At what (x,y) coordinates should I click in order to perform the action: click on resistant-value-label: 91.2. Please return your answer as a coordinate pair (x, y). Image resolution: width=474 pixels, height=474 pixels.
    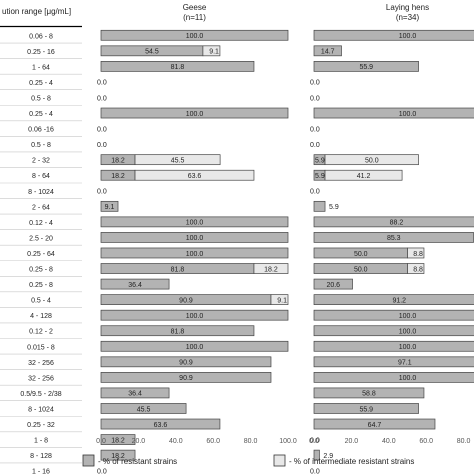
    Looking at the image, I should click on (399, 300).